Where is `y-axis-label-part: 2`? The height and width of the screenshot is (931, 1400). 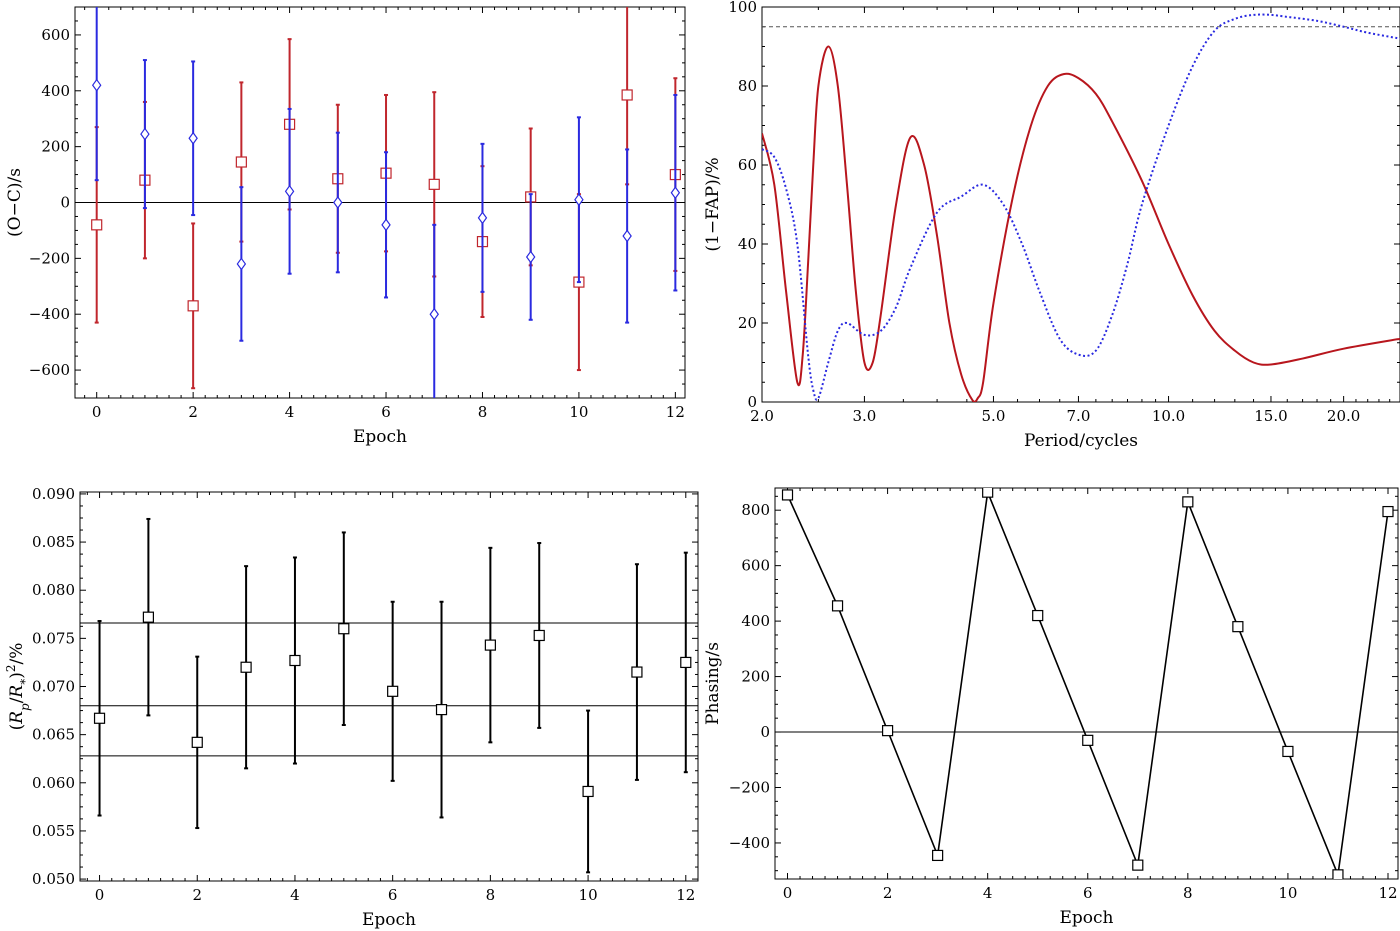 y-axis-label-part: 2 is located at coordinates (11, 668).